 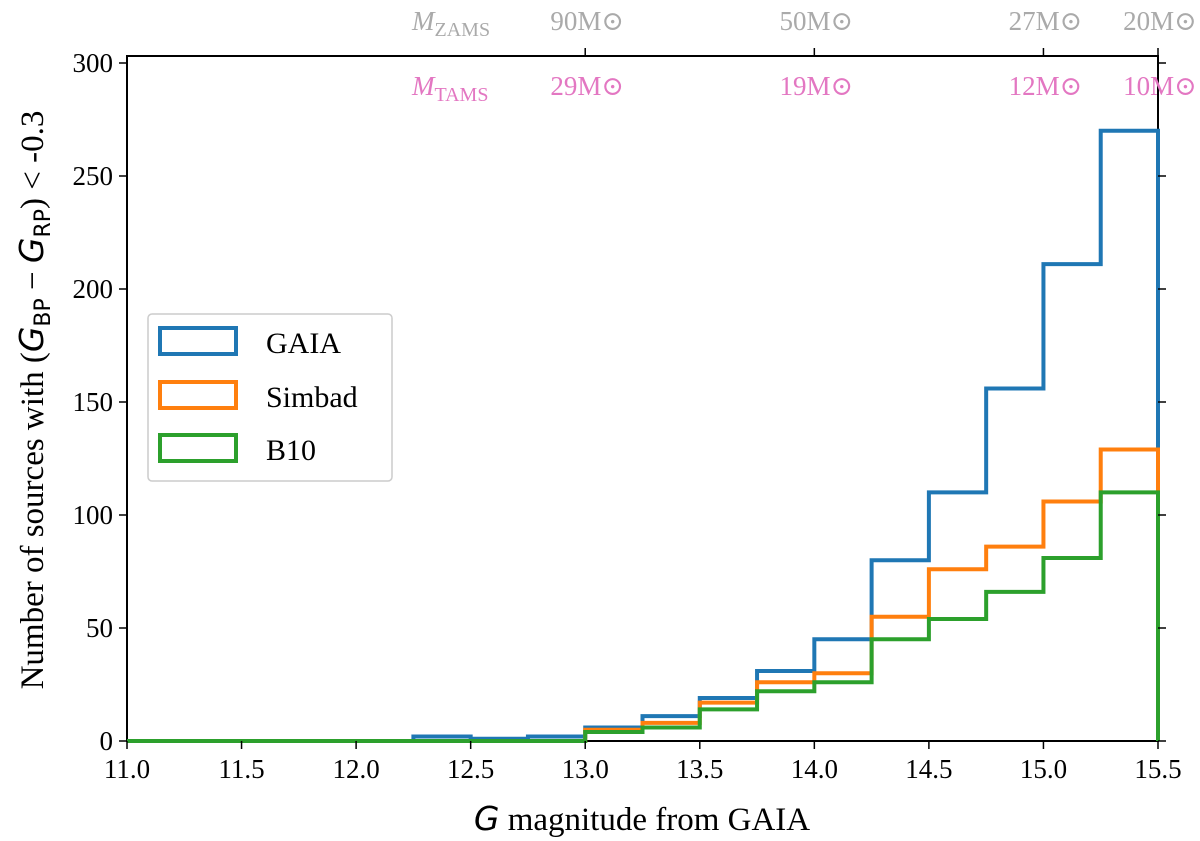 I want to click on legend: GAIA Simbad B10, so click(x=270, y=397).